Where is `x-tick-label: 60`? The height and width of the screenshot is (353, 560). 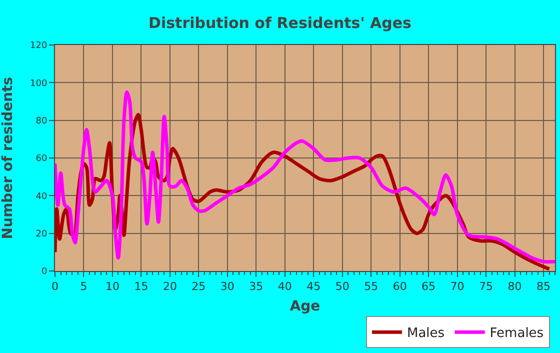
x-tick-label: 60 is located at coordinates (399, 287).